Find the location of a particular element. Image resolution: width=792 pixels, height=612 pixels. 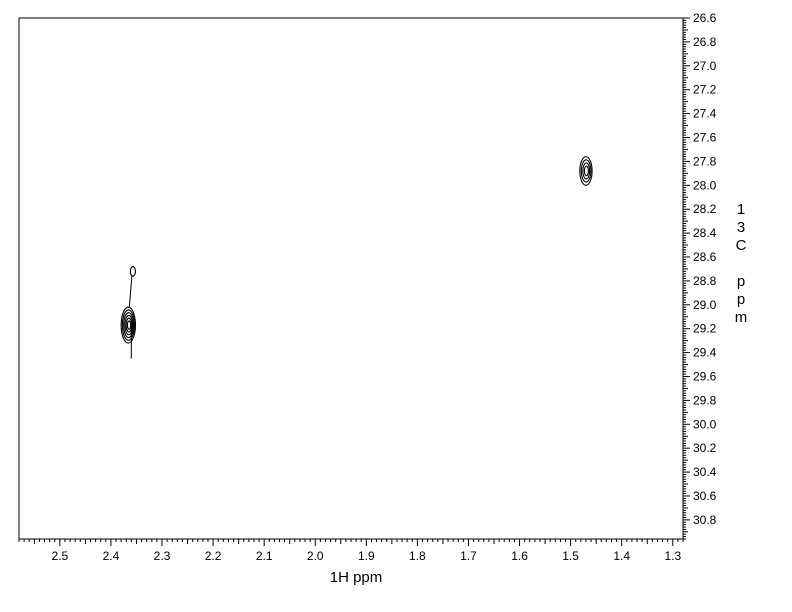

x-tick-label: 2.2 is located at coordinates (213, 556).